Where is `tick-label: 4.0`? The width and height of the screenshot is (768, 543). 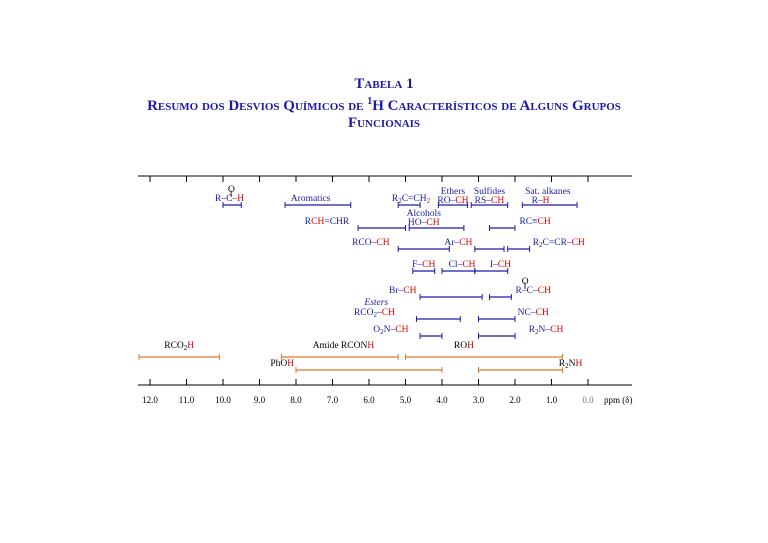 tick-label: 4.0 is located at coordinates (442, 400).